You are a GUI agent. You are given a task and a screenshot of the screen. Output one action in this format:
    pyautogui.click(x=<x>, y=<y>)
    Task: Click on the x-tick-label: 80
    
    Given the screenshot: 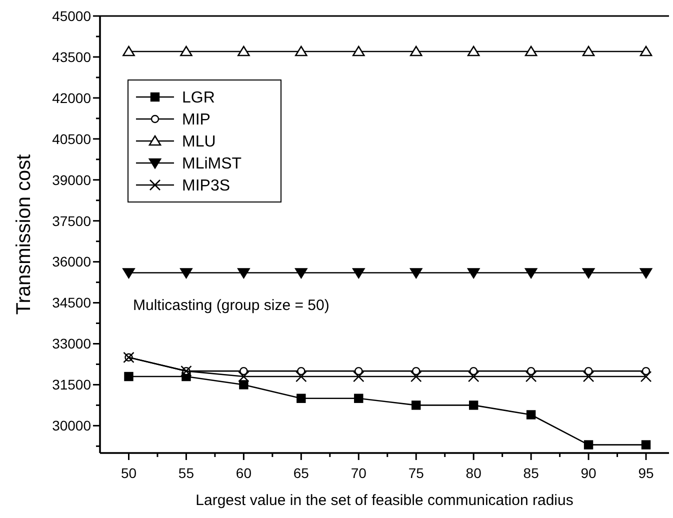 What is the action you would take?
    pyautogui.click(x=474, y=473)
    